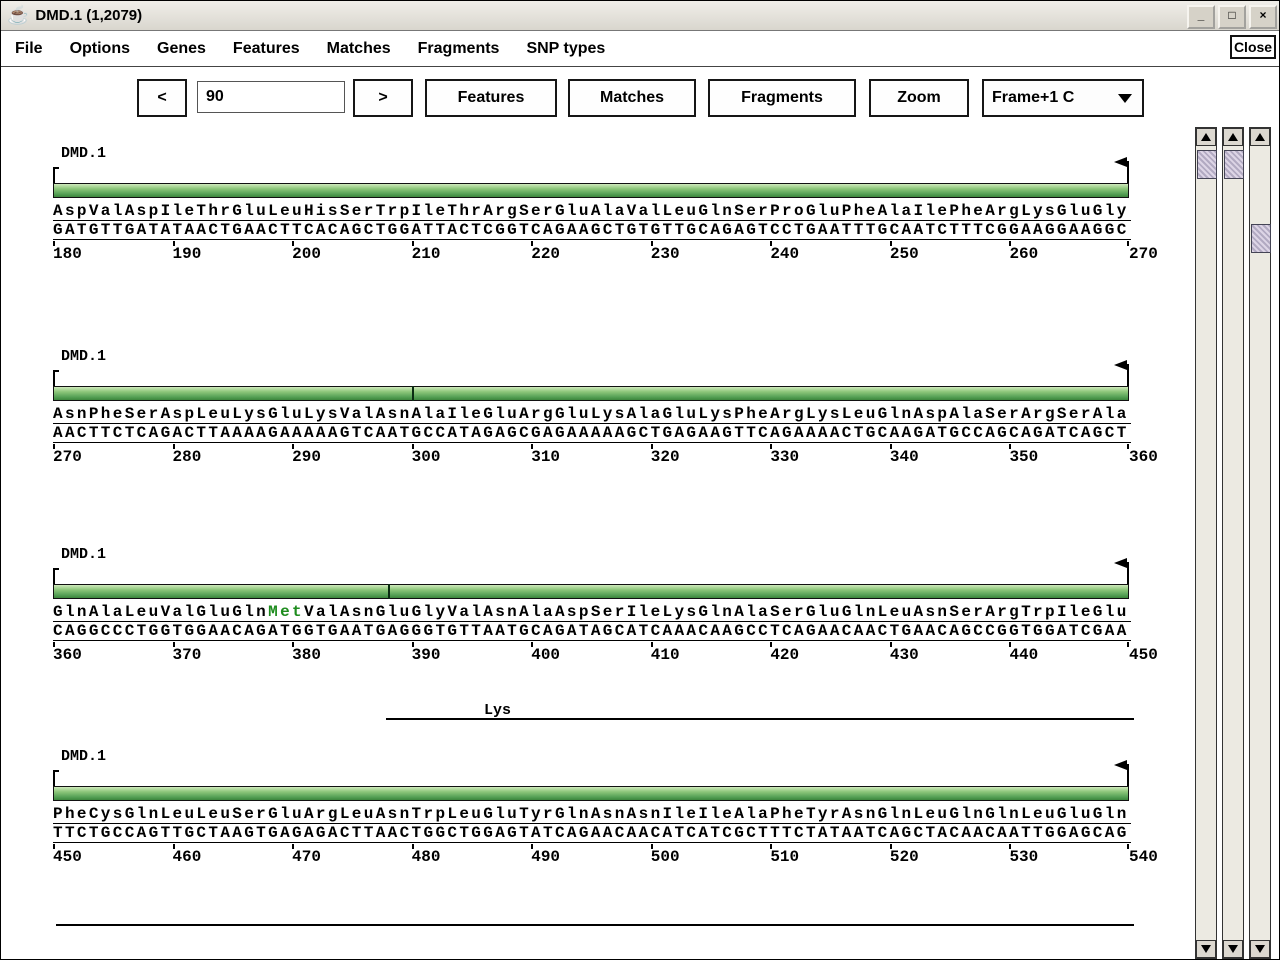 The height and width of the screenshot is (960, 1280). Describe the element at coordinates (306, 254) in the screenshot. I see `axis-tick-label: 200` at that location.